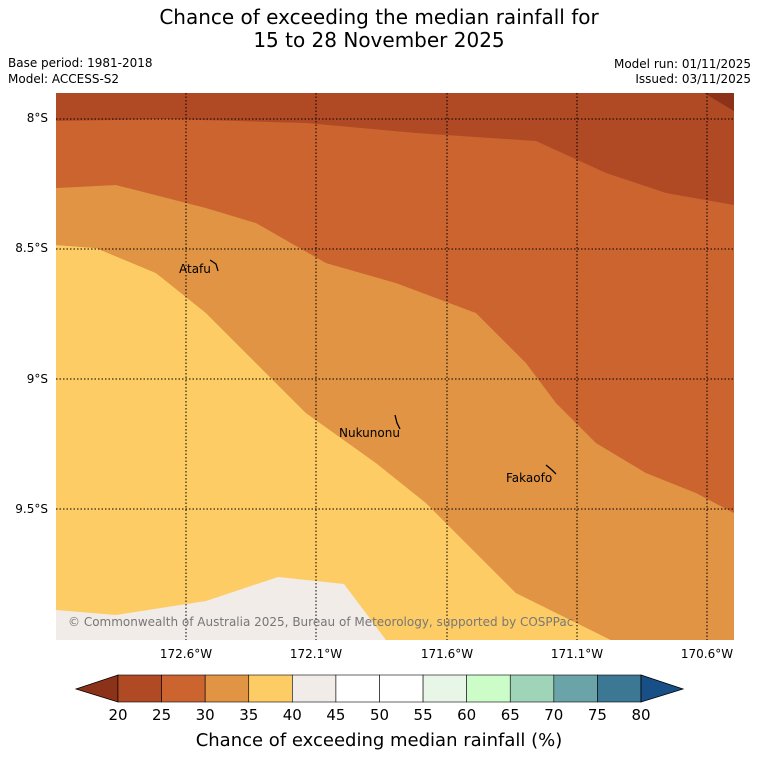 This screenshot has height=781, width=758. What do you see at coordinates (707, 654) in the screenshot?
I see `lon-label-170-6w: 170.6°W` at bounding box center [707, 654].